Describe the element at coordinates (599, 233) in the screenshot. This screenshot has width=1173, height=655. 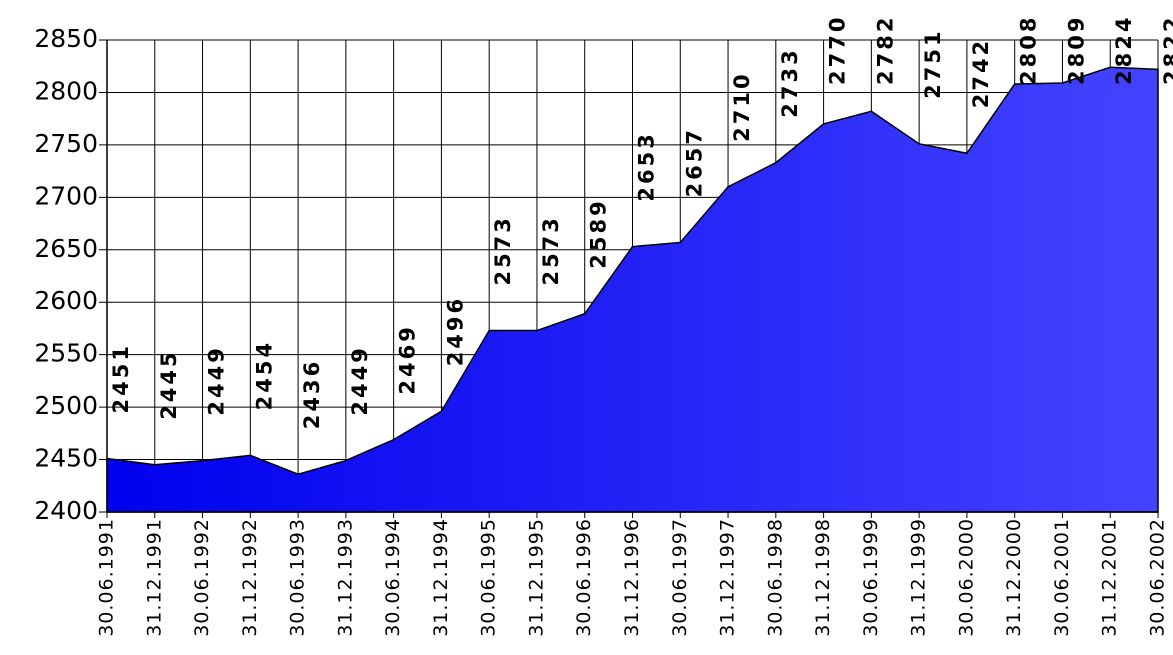
I see `data-label: 2589` at that location.